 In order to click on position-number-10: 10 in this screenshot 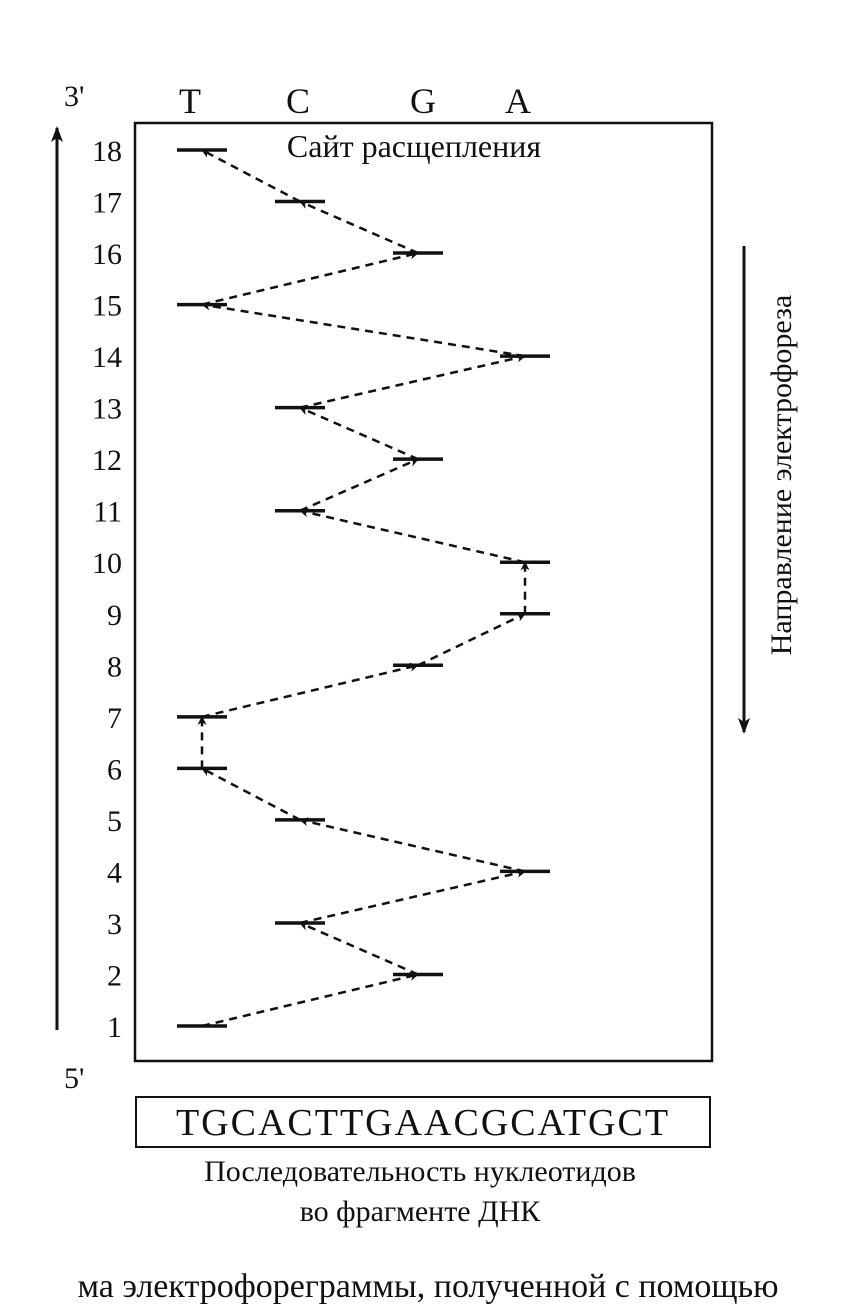, I will do `click(107, 563)`.